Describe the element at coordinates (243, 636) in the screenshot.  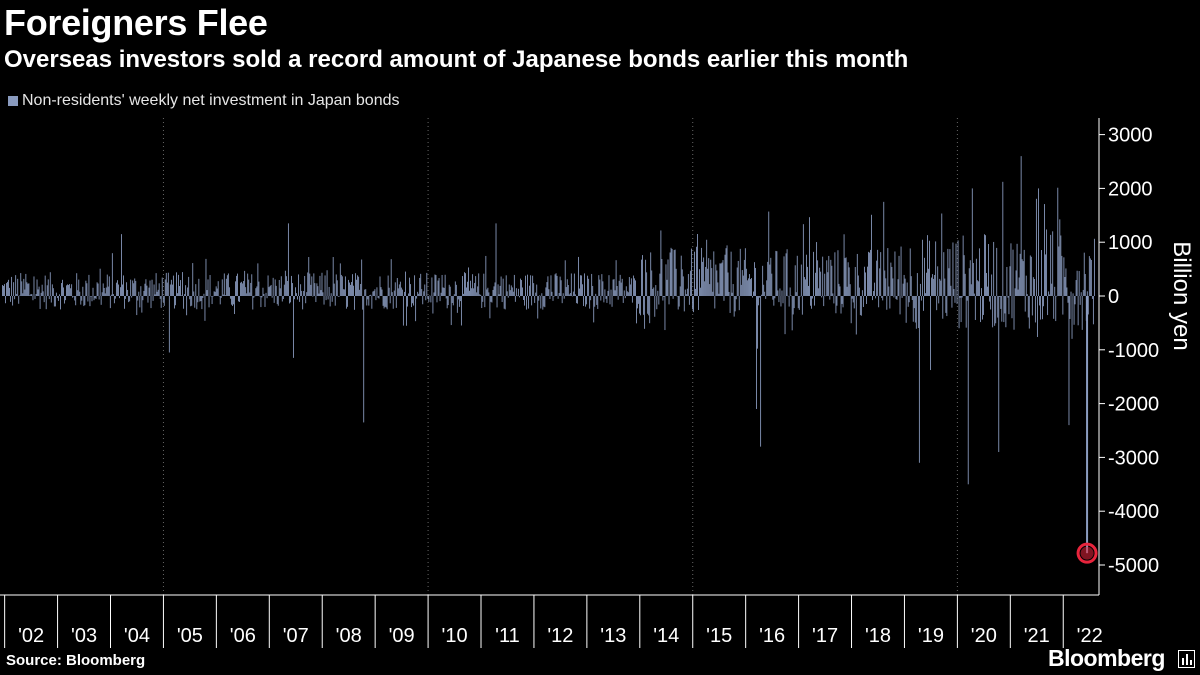
I see `x-tick-label: '06` at that location.